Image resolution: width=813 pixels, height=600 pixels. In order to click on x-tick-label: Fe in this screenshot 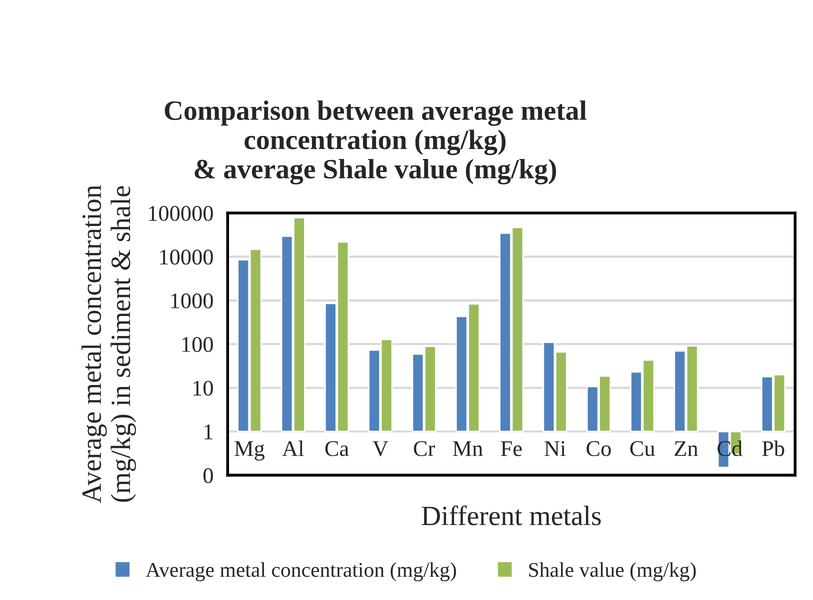, I will do `click(511, 448)`.